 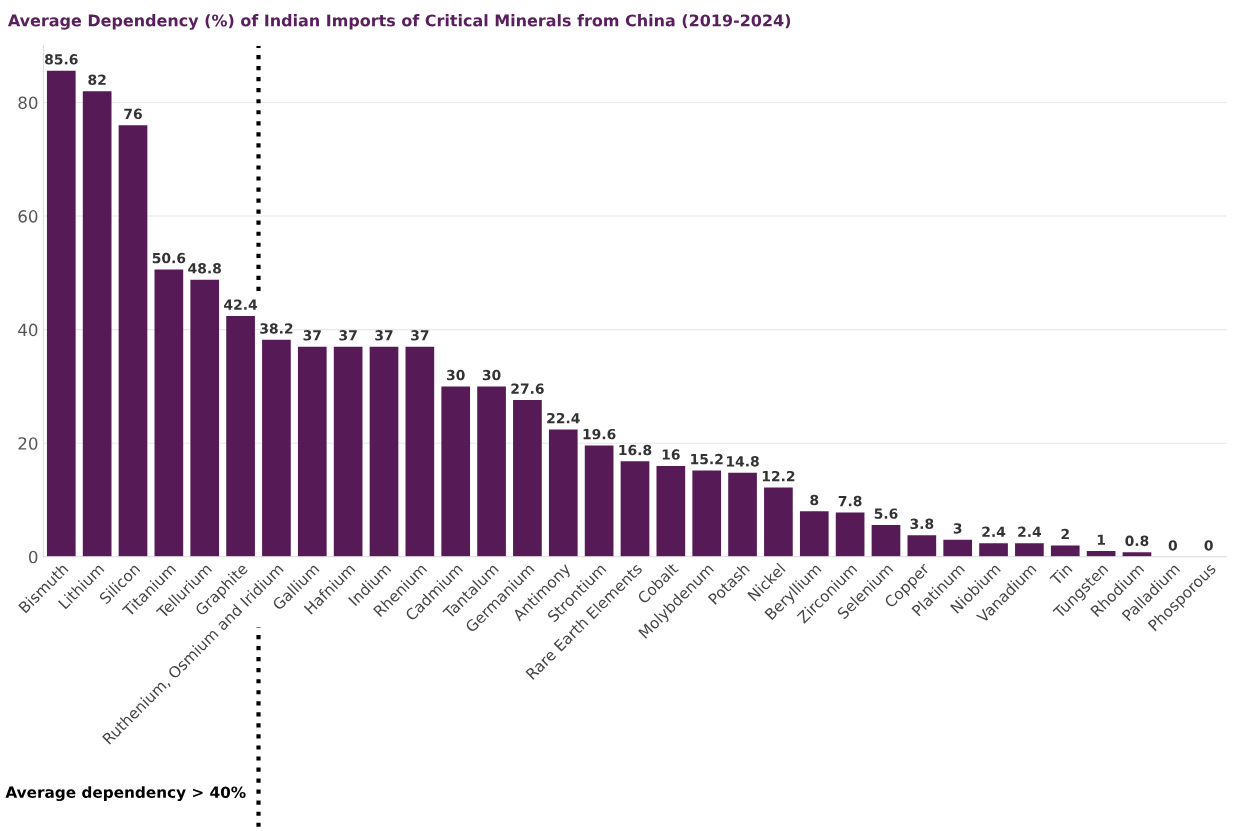 What do you see at coordinates (28, 103) in the screenshot?
I see `y-tick-label: 80` at bounding box center [28, 103].